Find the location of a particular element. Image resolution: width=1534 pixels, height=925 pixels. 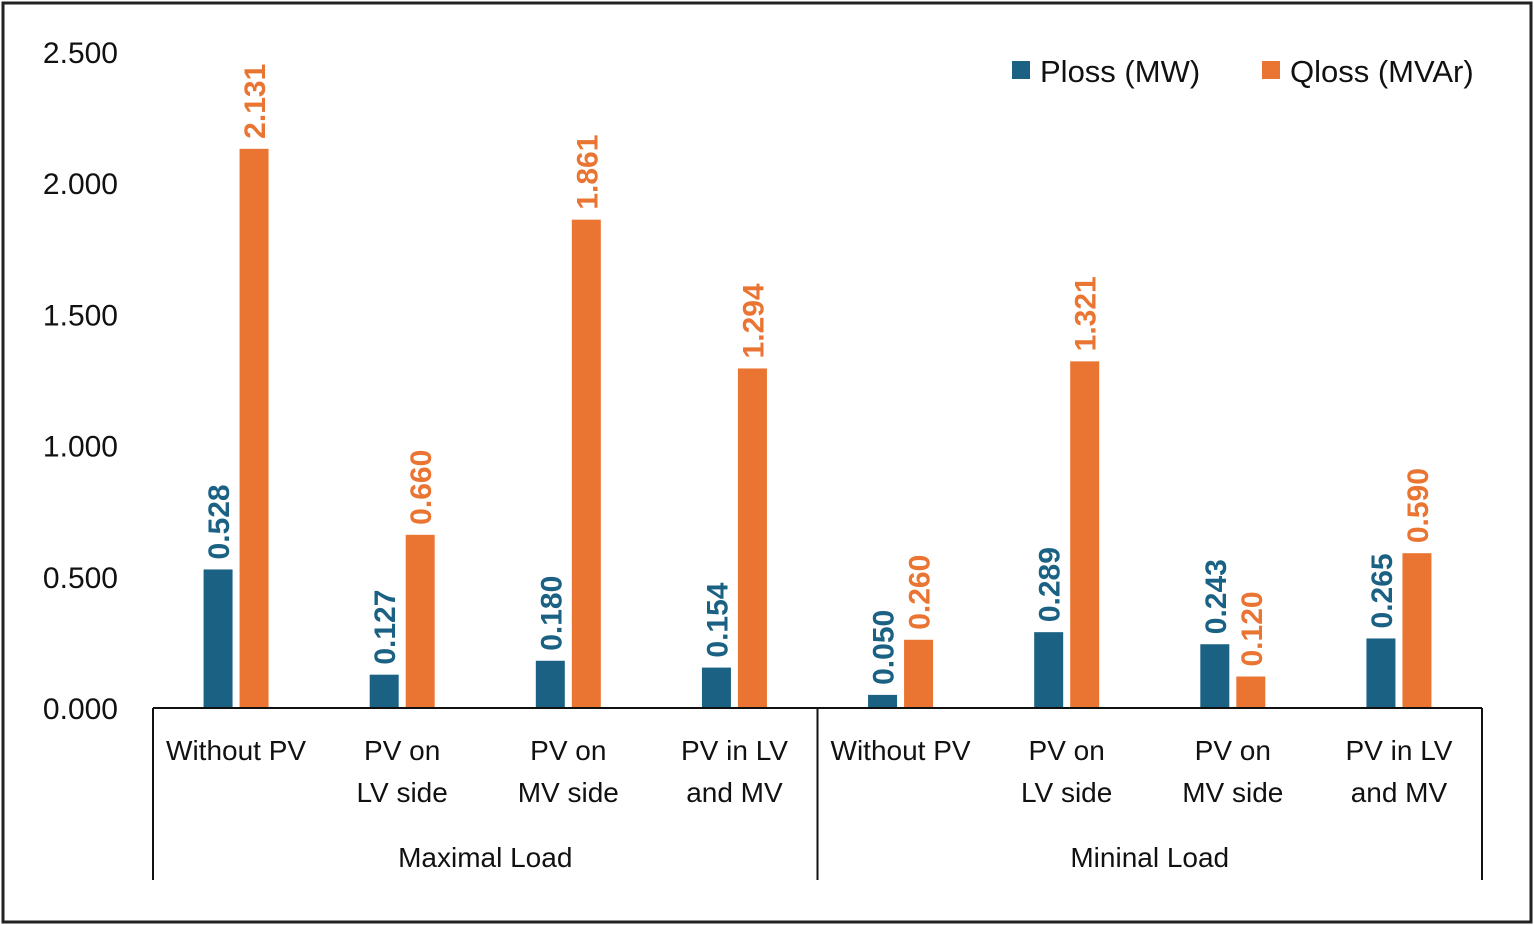

data-label-qloss: 0.120 is located at coordinates (1252, 628).